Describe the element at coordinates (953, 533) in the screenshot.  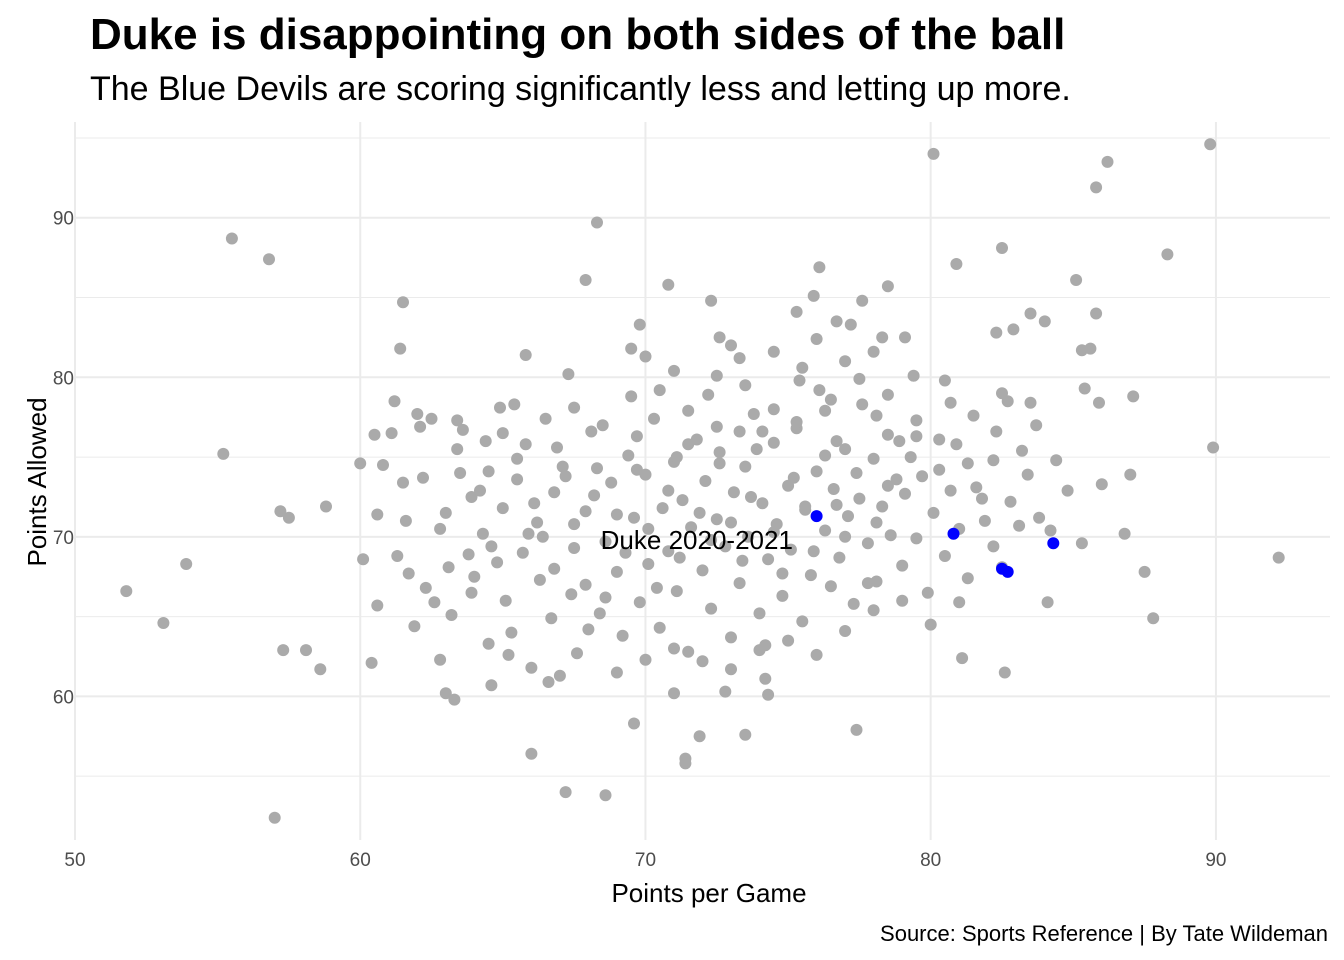
I see `duke-season-point` at that location.